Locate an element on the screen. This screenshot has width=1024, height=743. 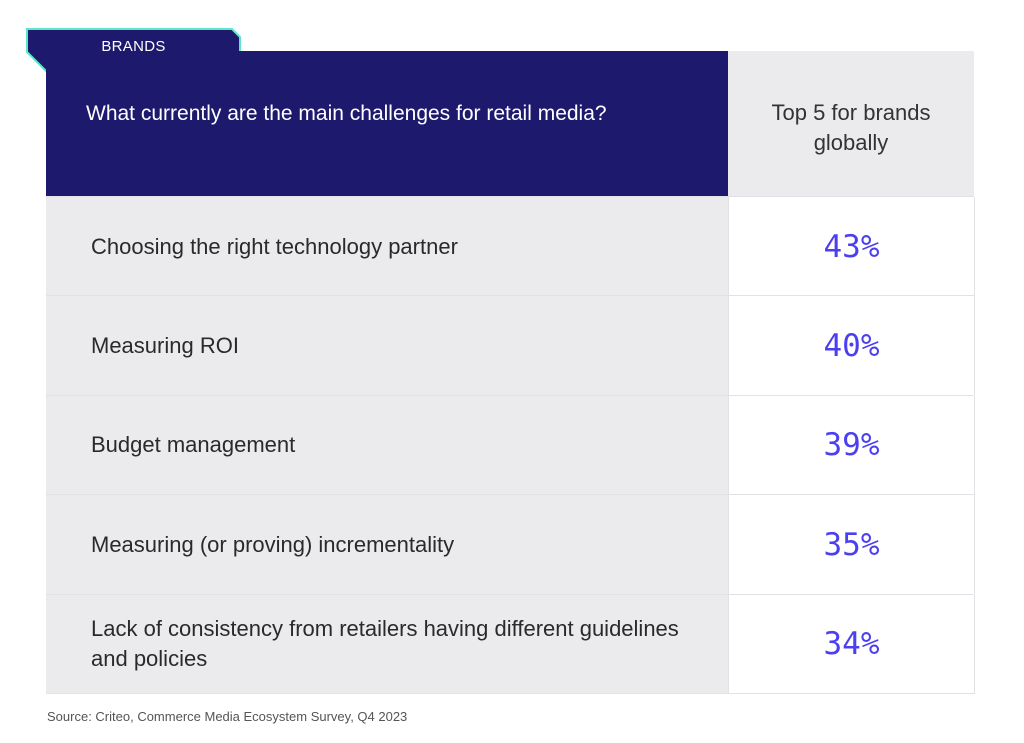
challenge-cell: Measuring ROI is located at coordinates (387, 346).